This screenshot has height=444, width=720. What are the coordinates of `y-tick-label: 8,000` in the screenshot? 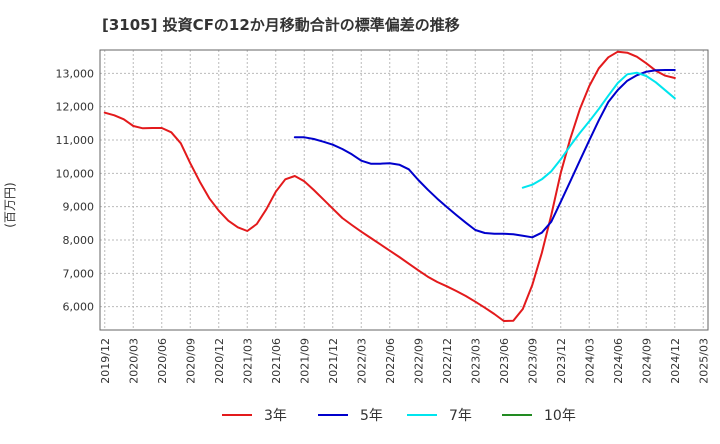 It's located at (79, 240).